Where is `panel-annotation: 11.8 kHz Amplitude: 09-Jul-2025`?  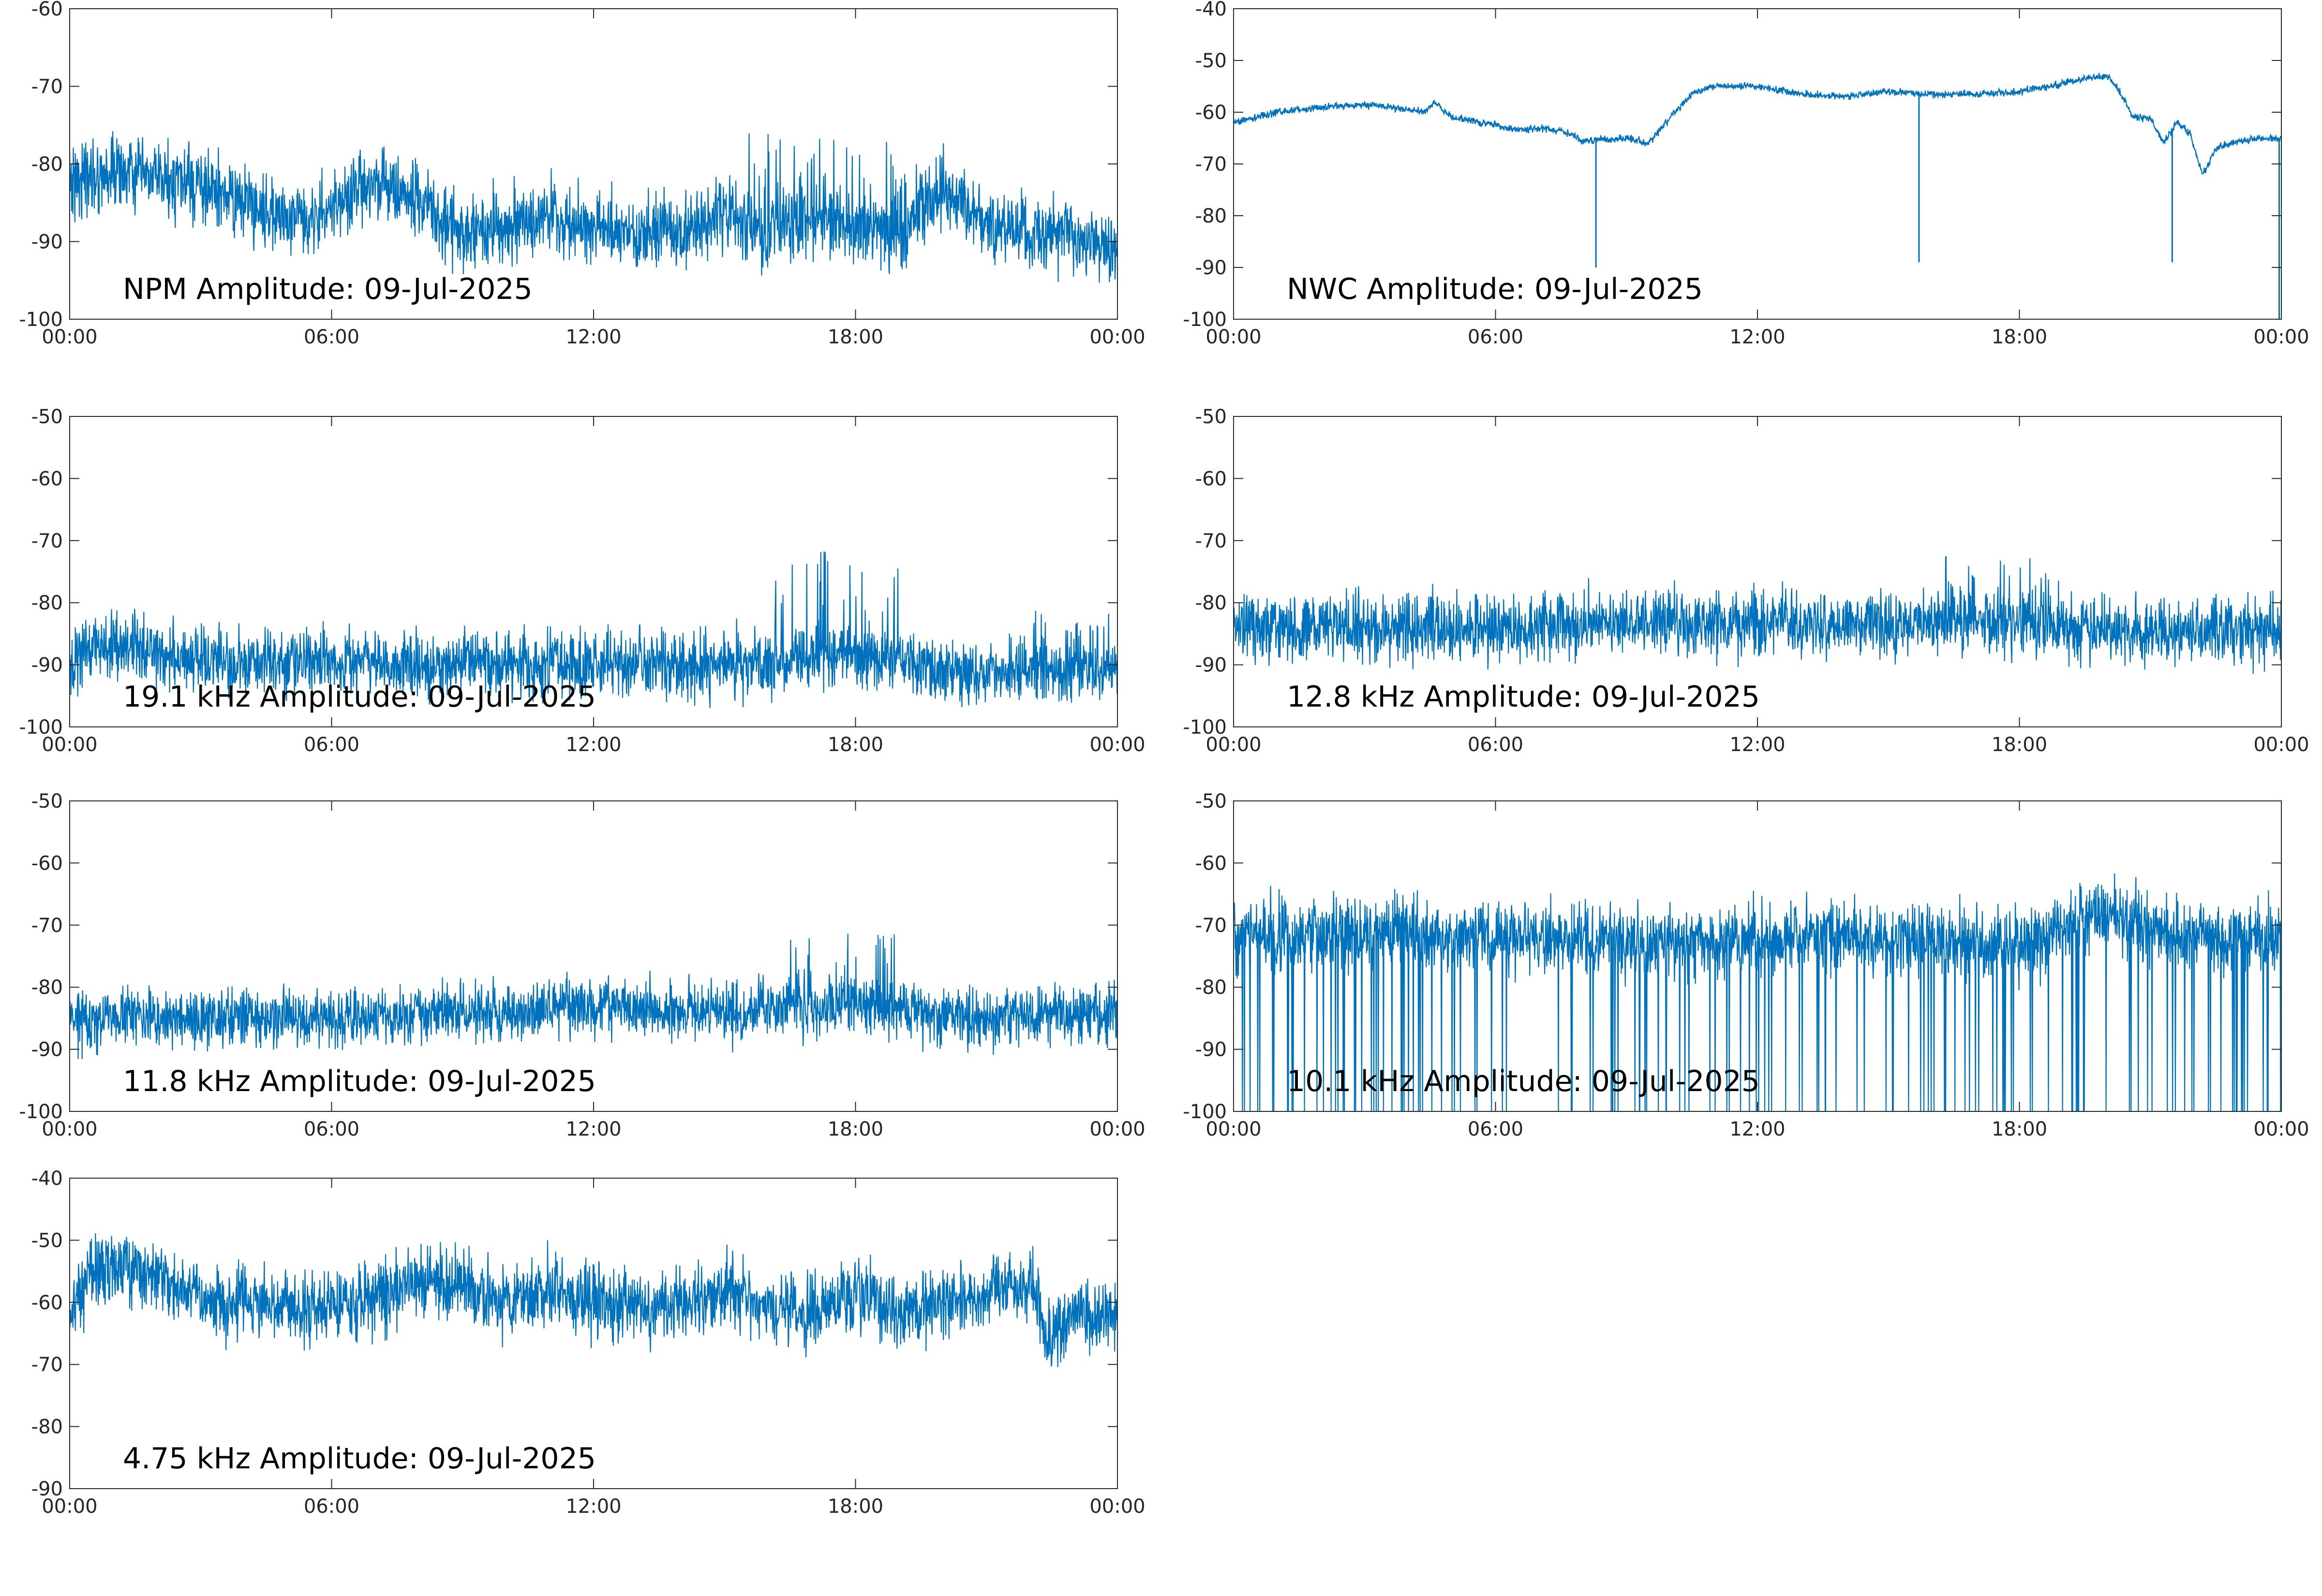 panel-annotation: 11.8 kHz Amplitude: 09-Jul-2025 is located at coordinates (359, 1081).